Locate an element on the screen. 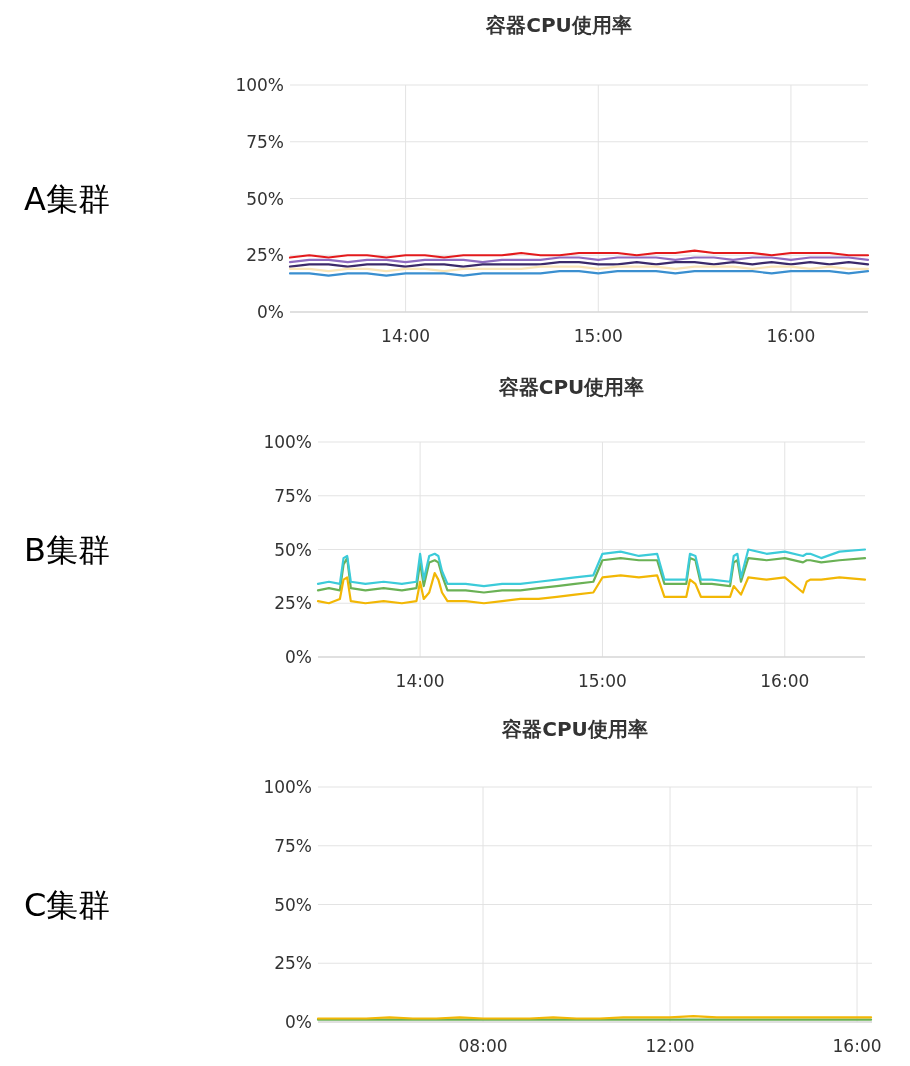  text: A集群 is located at coordinates (67, 198).